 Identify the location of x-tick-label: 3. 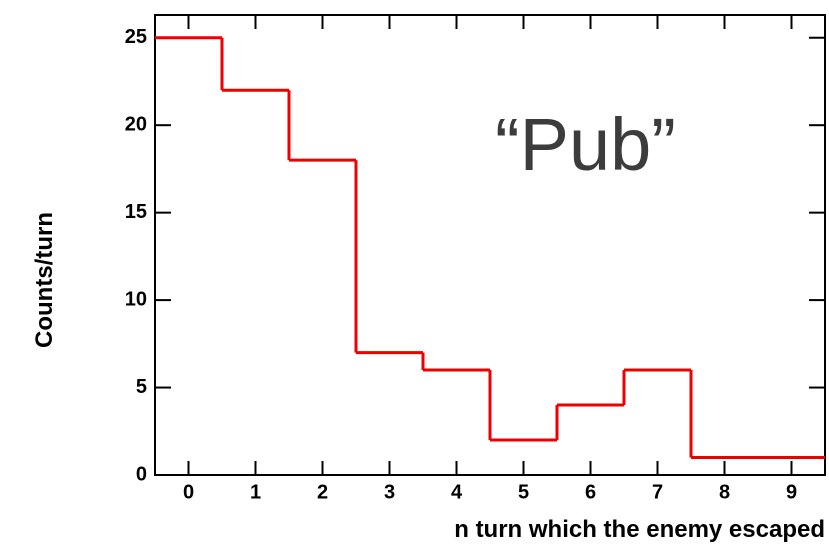
(389, 492).